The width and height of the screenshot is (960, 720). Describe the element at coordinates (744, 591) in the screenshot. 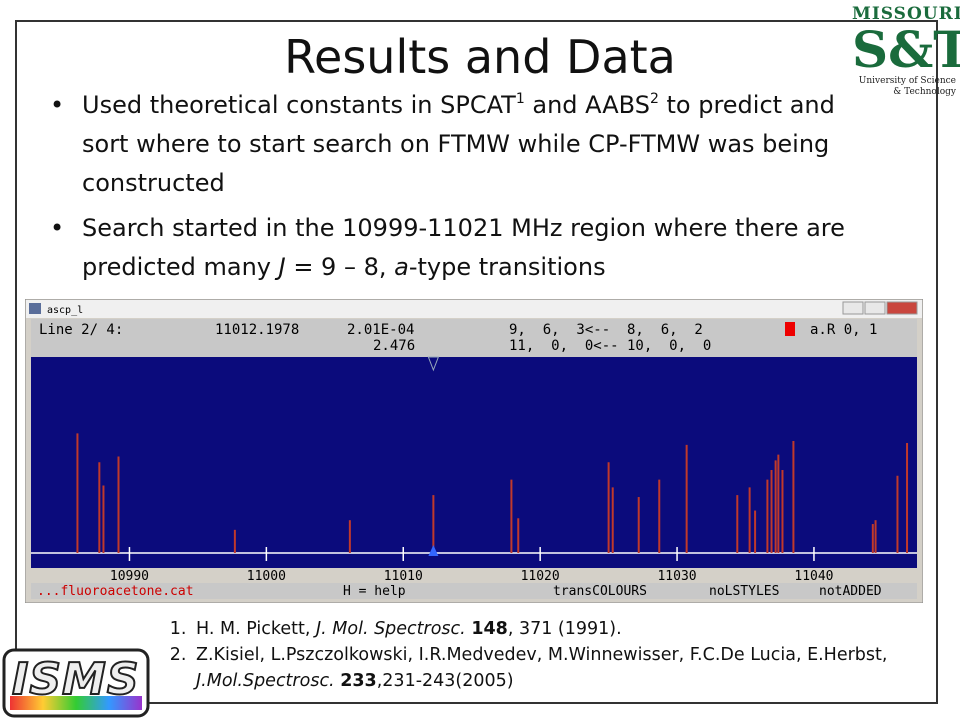

I see `footer-text: noLSTYLES` at that location.